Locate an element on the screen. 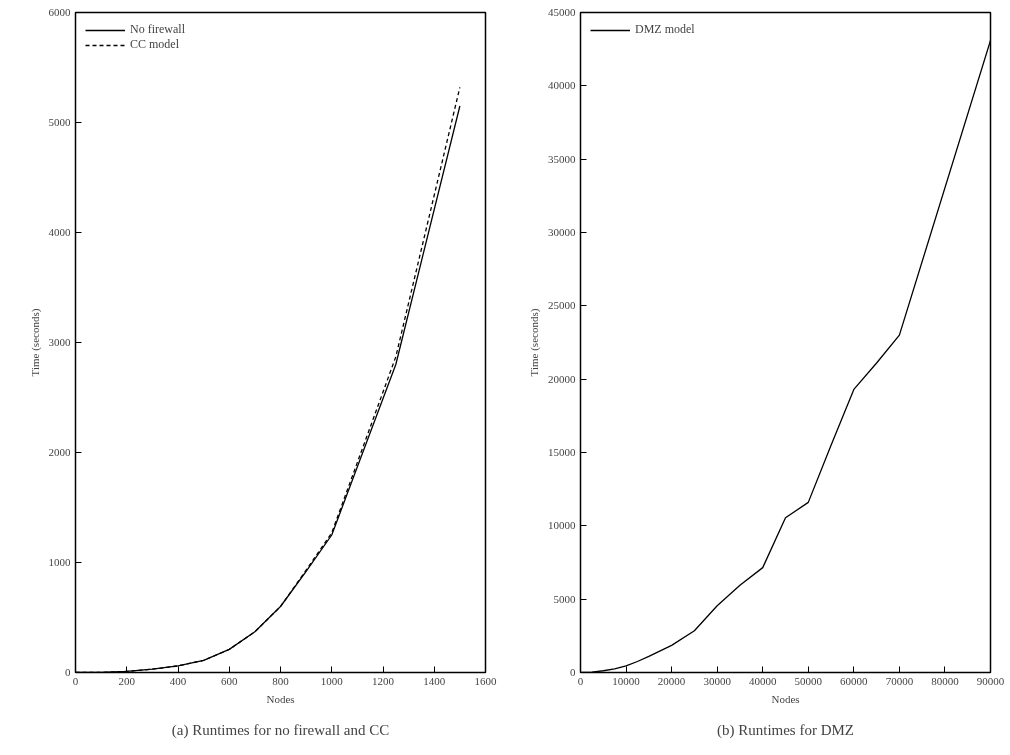 Image resolution: width=1010 pixels, height=755 pixels. x-tick-label: 1600 is located at coordinates (485, 680).